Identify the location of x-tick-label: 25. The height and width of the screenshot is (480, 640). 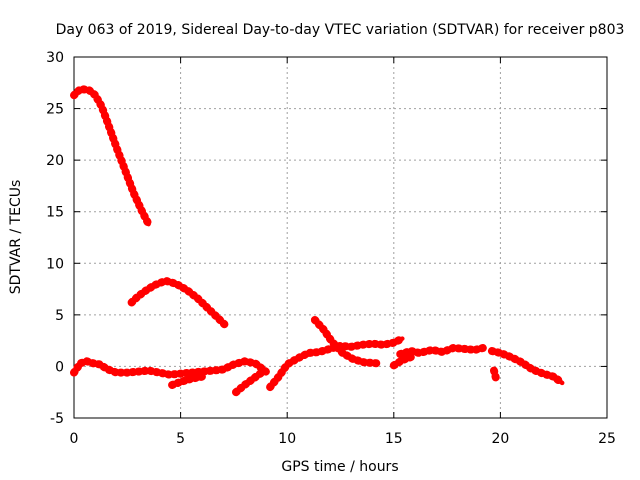
(607, 439).